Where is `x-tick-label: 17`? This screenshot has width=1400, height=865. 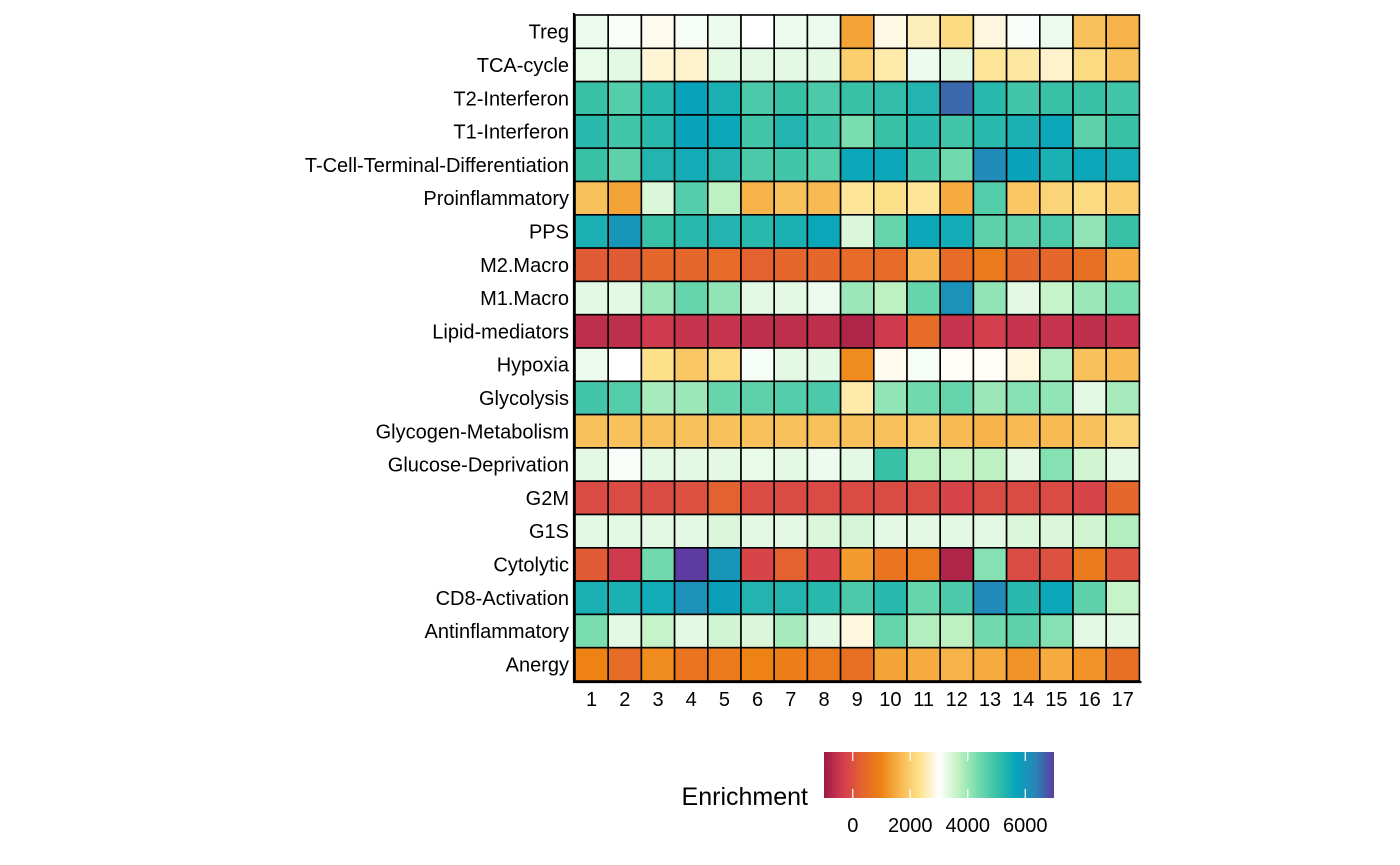 x-tick-label: 17 is located at coordinates (1123, 700).